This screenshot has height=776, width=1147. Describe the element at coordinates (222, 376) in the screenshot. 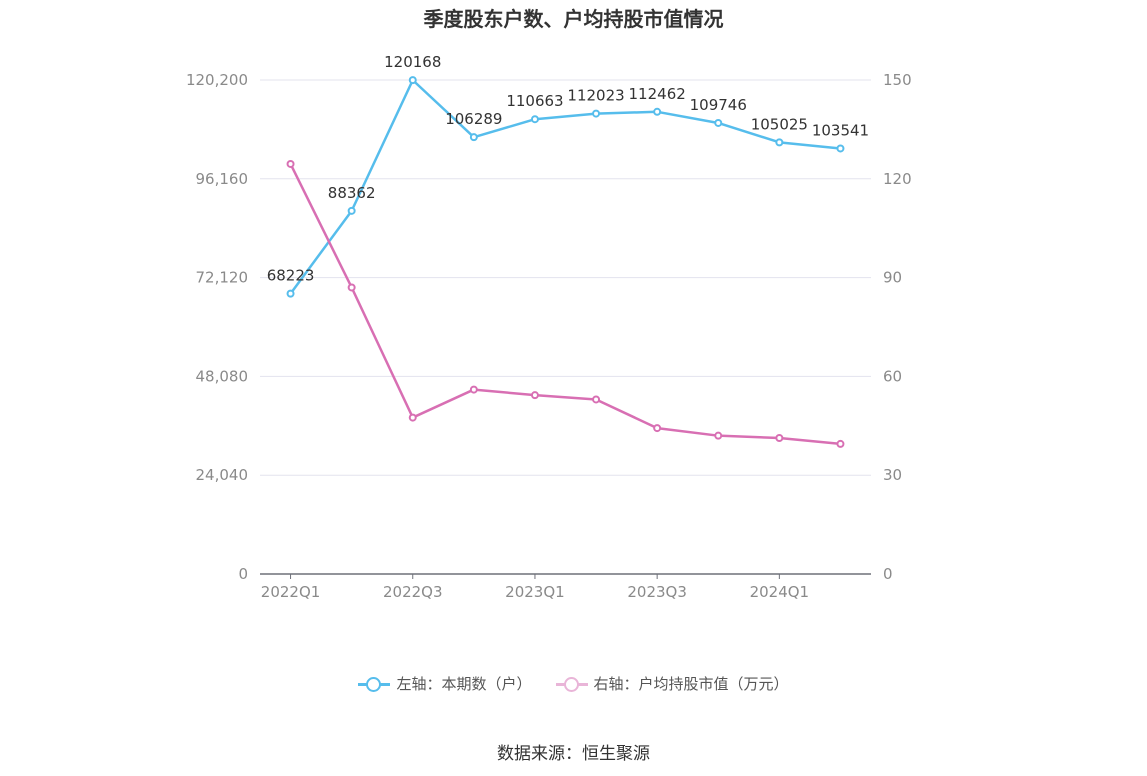

I see `left-tick-label: 48,080` at that location.